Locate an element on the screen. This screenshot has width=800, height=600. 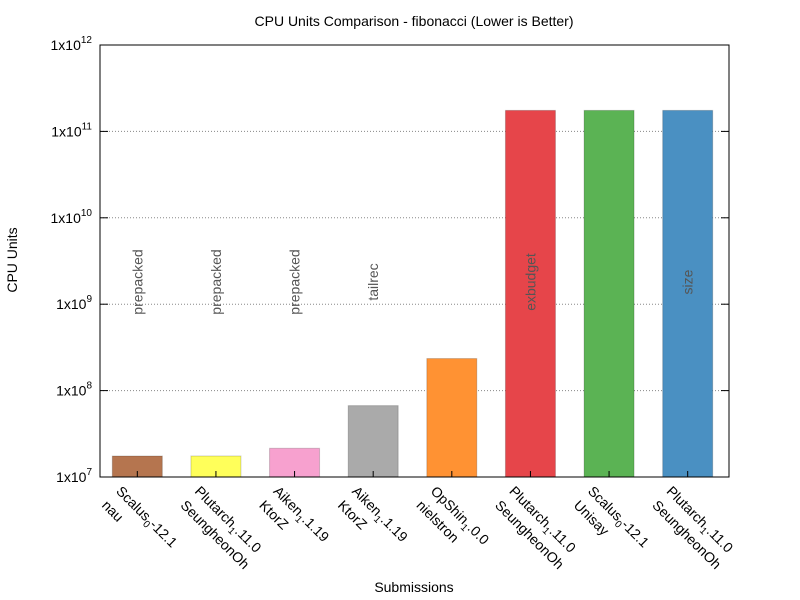
bar-annotation: size is located at coordinates (688, 281).